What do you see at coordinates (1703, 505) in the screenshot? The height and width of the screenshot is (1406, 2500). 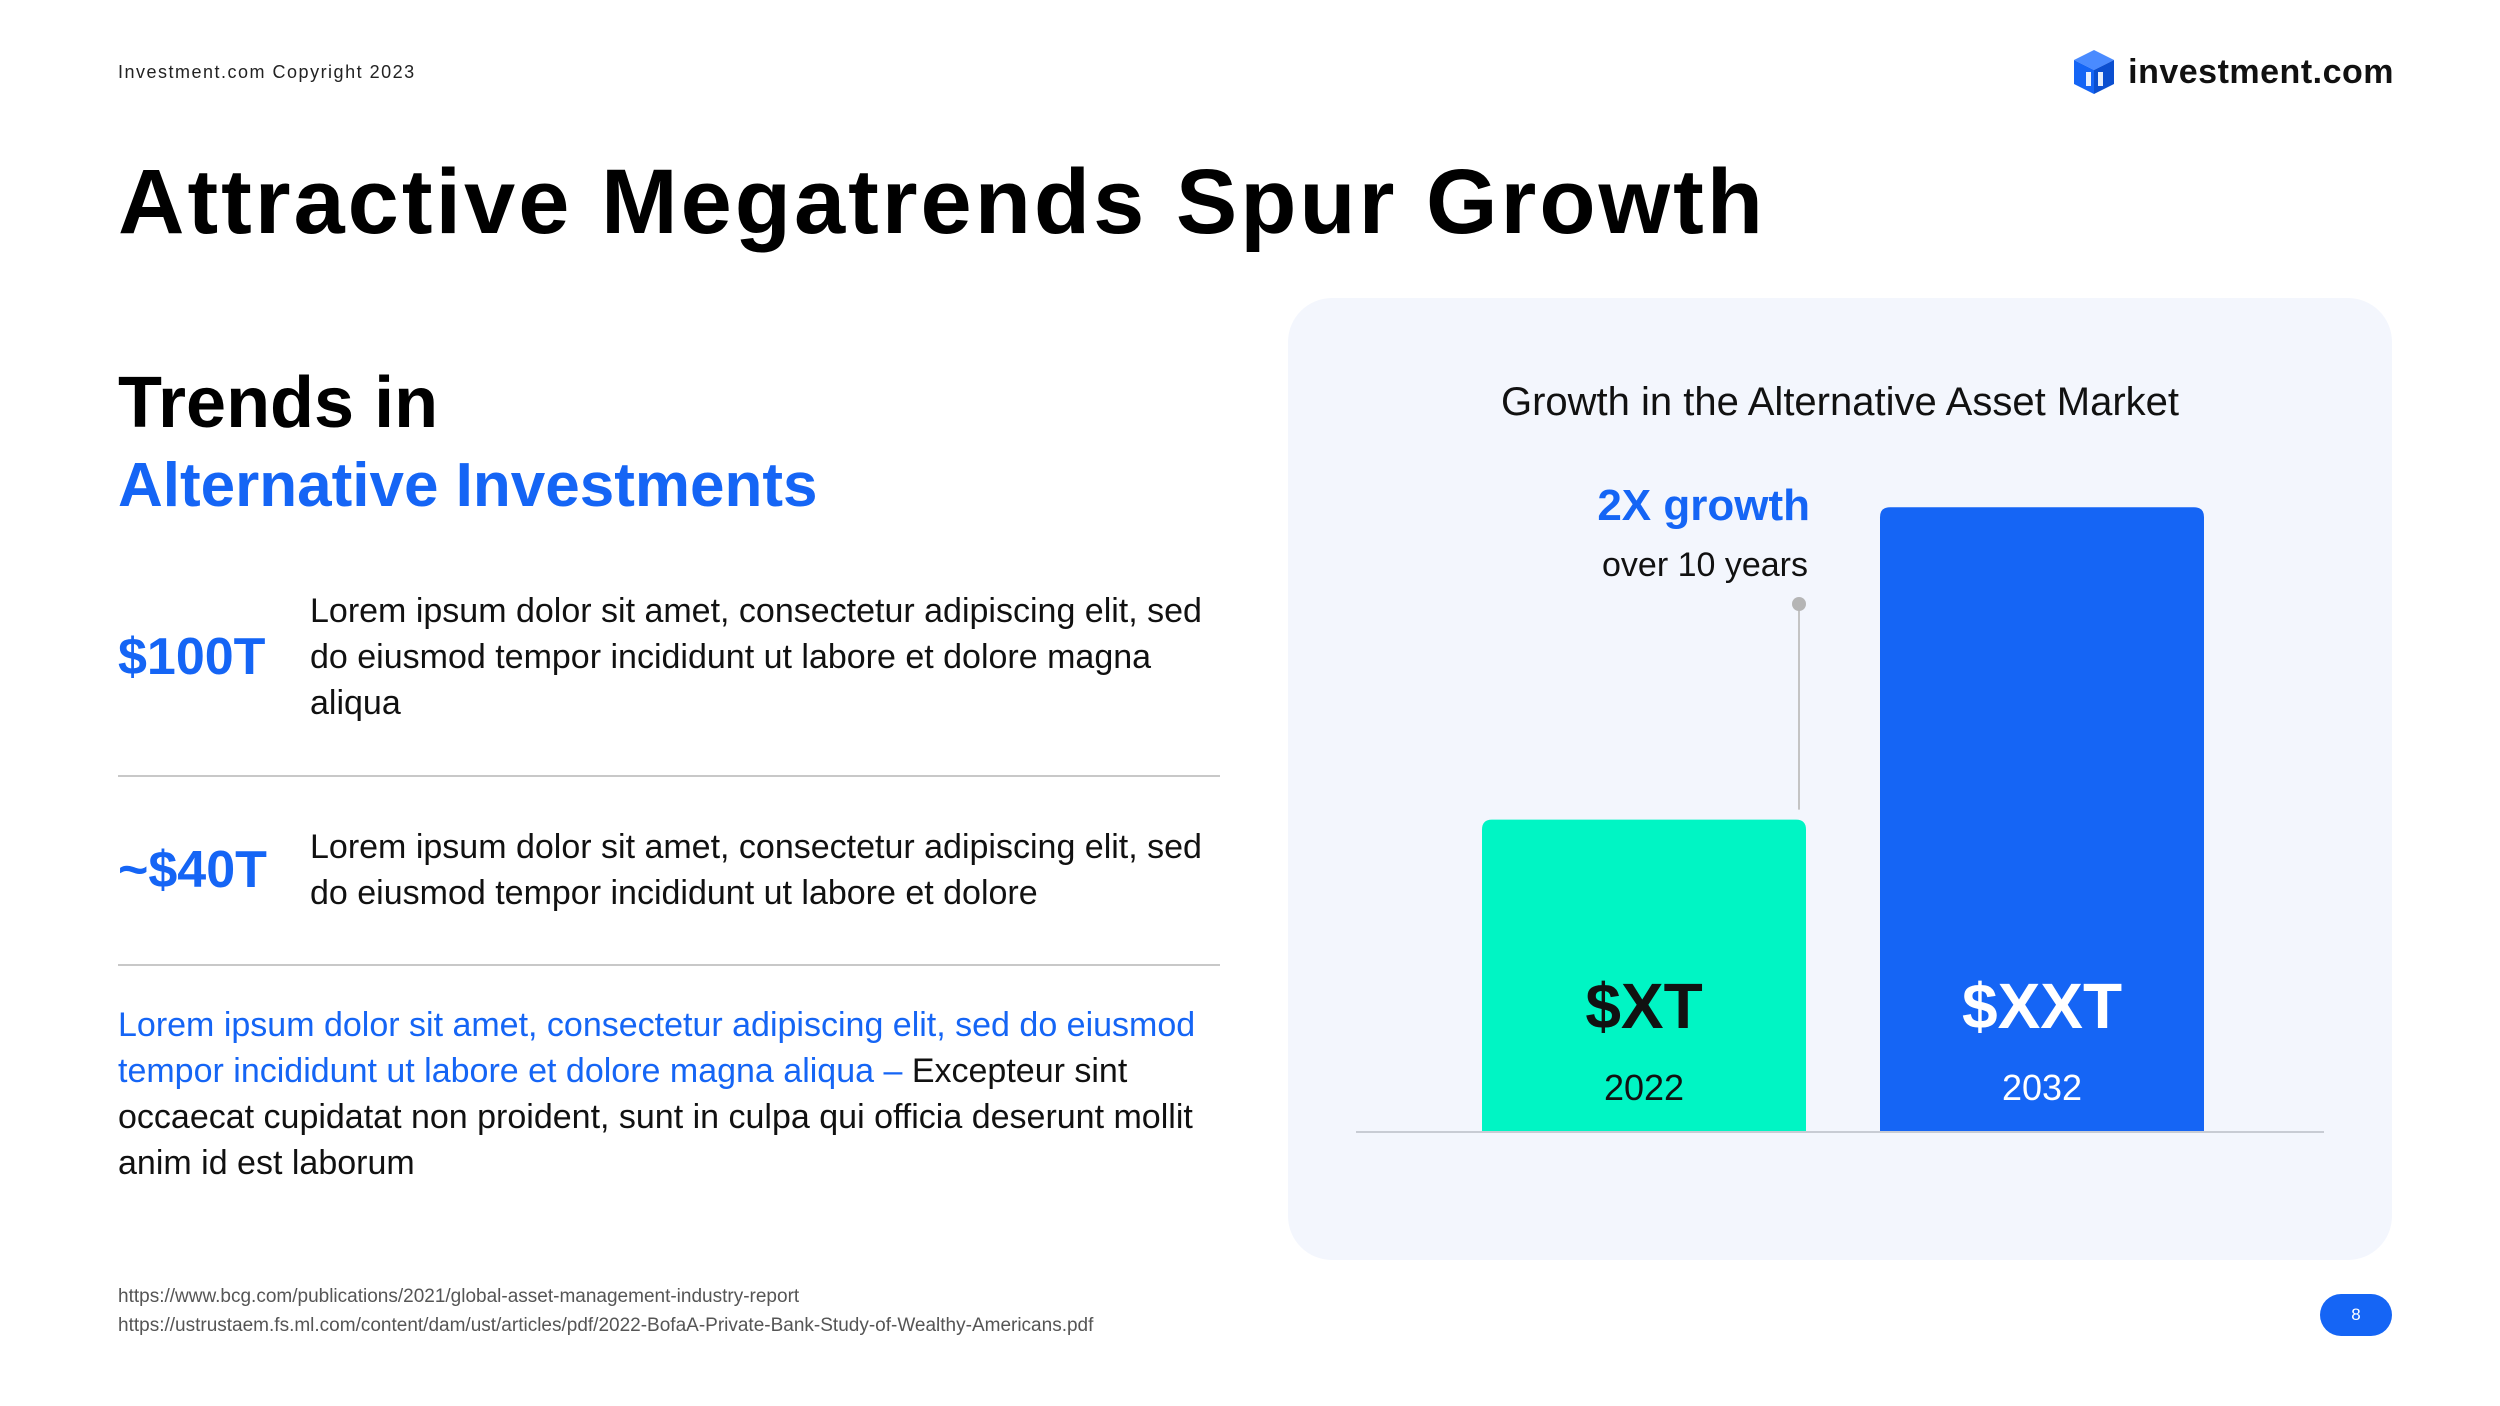 I see `growth-annotation: 2X growth` at bounding box center [1703, 505].